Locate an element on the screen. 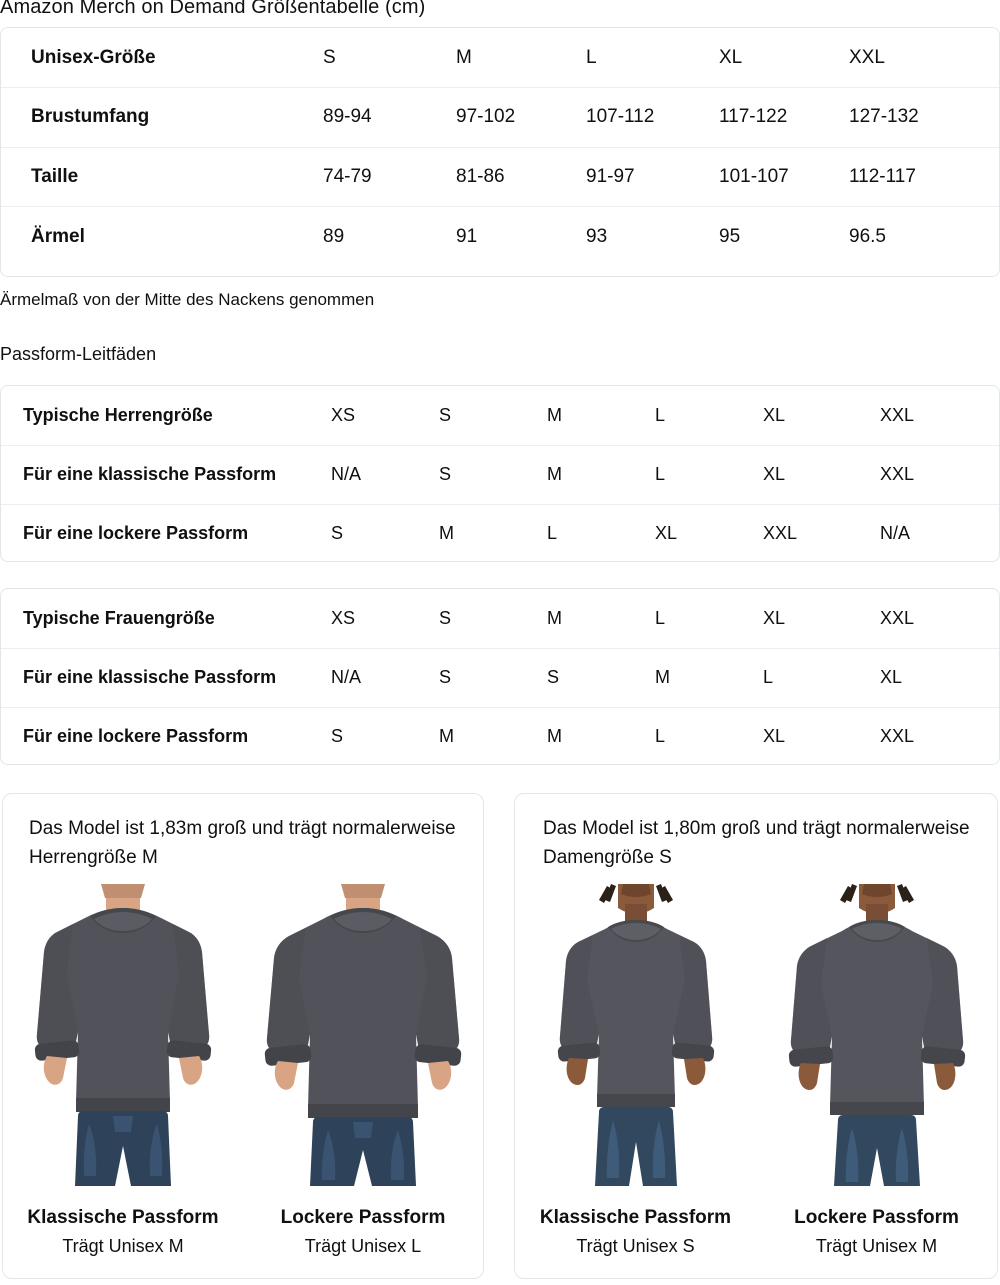  table-row: Taille 74-79 81-86 91-97 101-107 112-117 is located at coordinates (500, 176).